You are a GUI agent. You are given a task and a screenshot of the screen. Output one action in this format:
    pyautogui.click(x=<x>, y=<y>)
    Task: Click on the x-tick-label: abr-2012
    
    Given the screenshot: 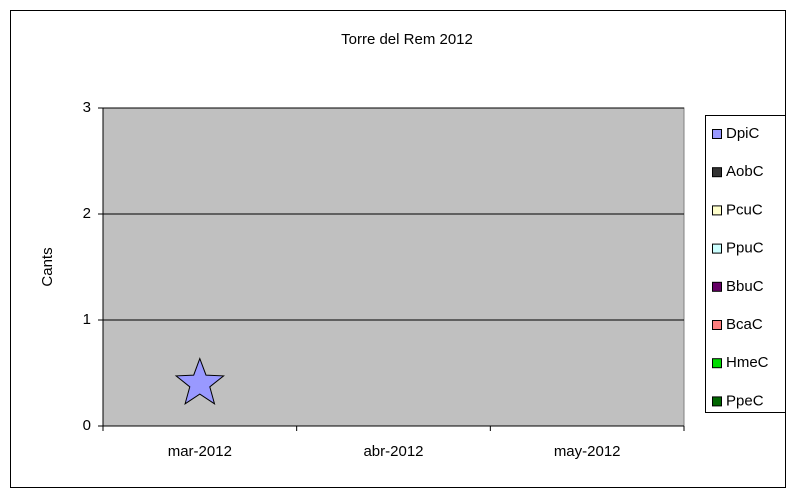 What is the action you would take?
    pyautogui.click(x=393, y=451)
    